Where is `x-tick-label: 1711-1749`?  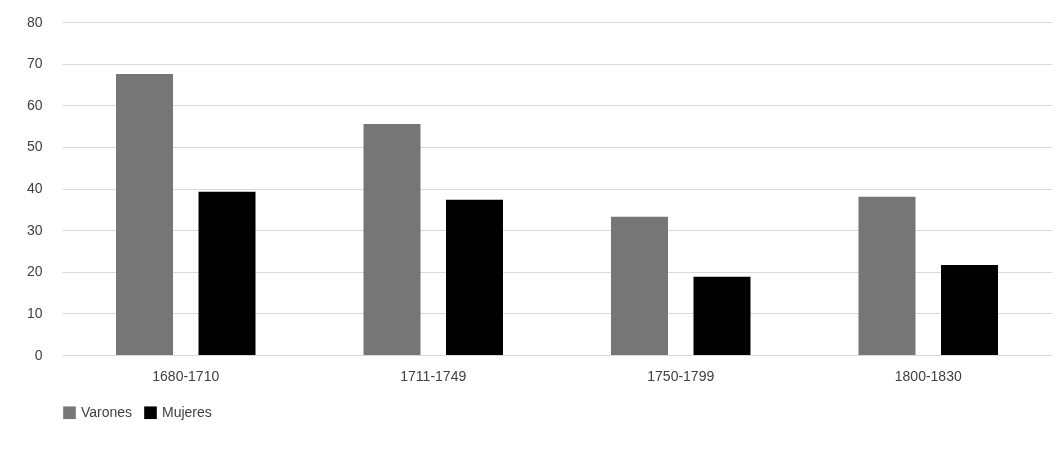 x-tick-label: 1711-1749 is located at coordinates (433, 375).